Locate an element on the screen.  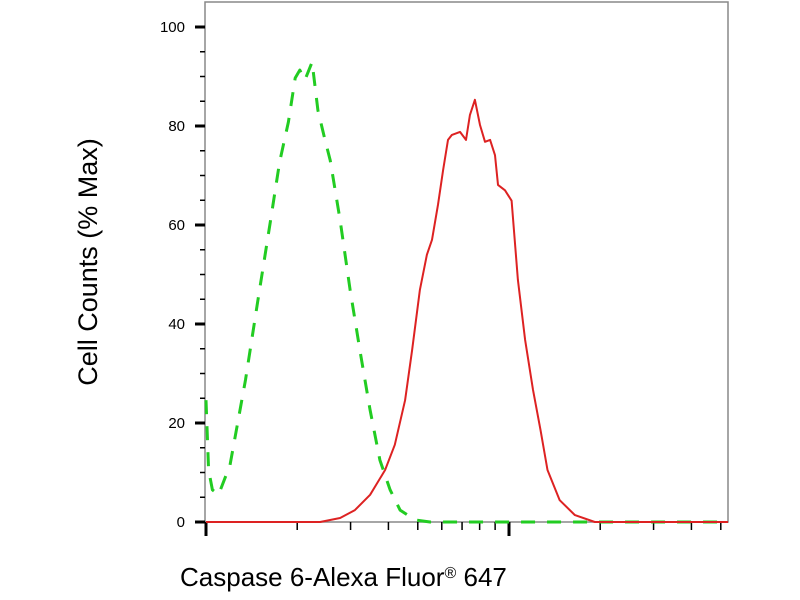
y-tick-label: 100 is located at coordinates (172, 27).